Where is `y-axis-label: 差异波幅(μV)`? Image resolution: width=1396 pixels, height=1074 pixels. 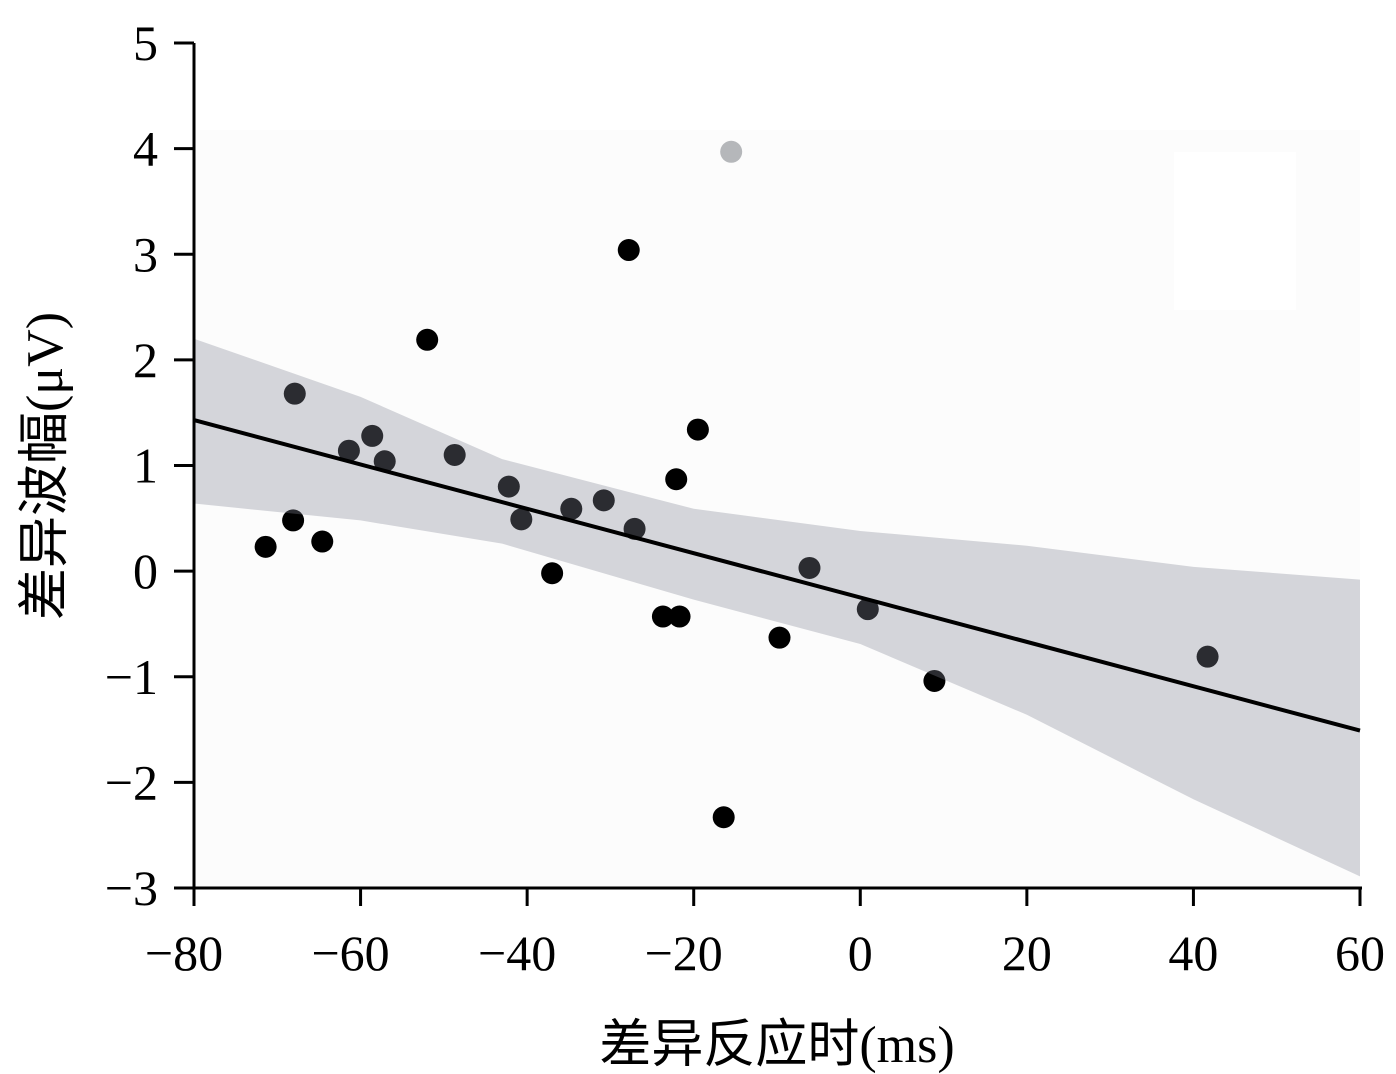
y-axis-label: 差异波幅(μV) is located at coordinates (45, 466).